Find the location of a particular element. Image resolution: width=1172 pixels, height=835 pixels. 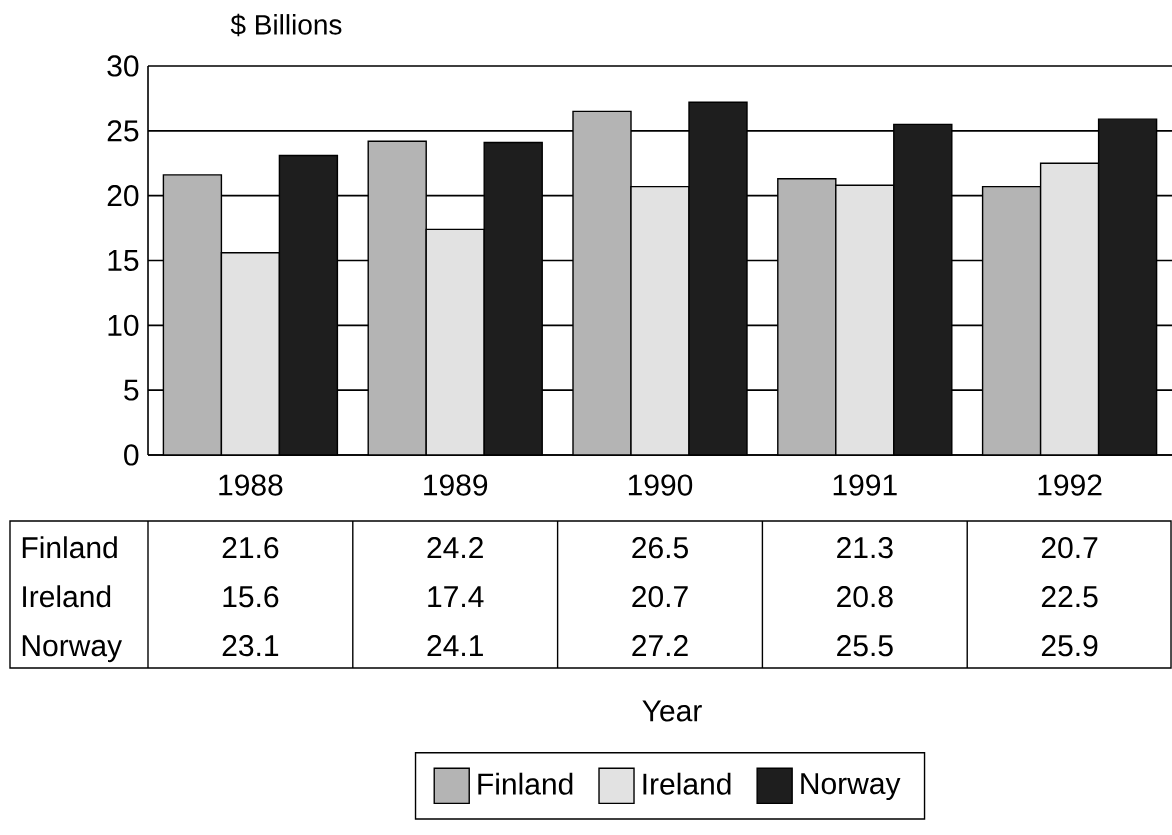

data-label: 17.4 is located at coordinates (456, 596).